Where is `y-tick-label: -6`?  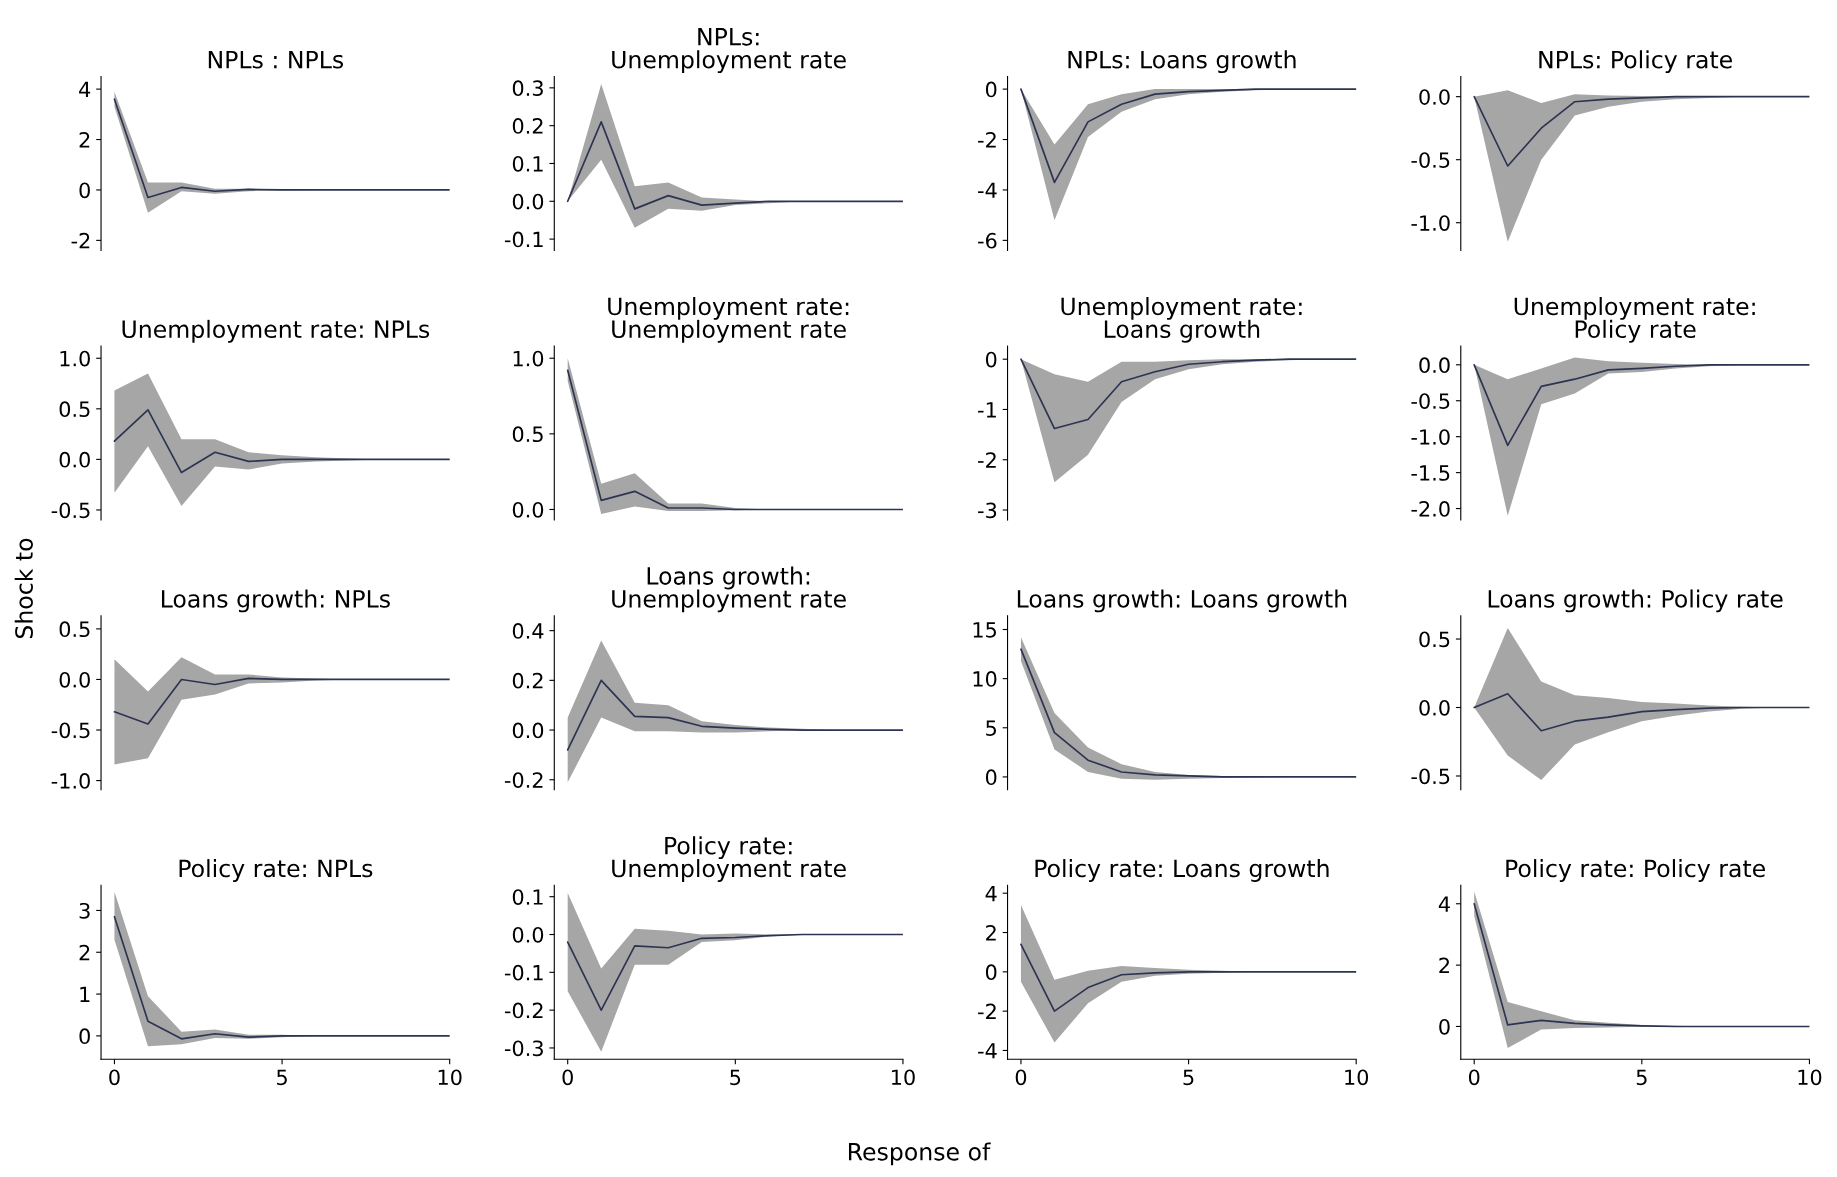 y-tick-label: -6 is located at coordinates (987, 240).